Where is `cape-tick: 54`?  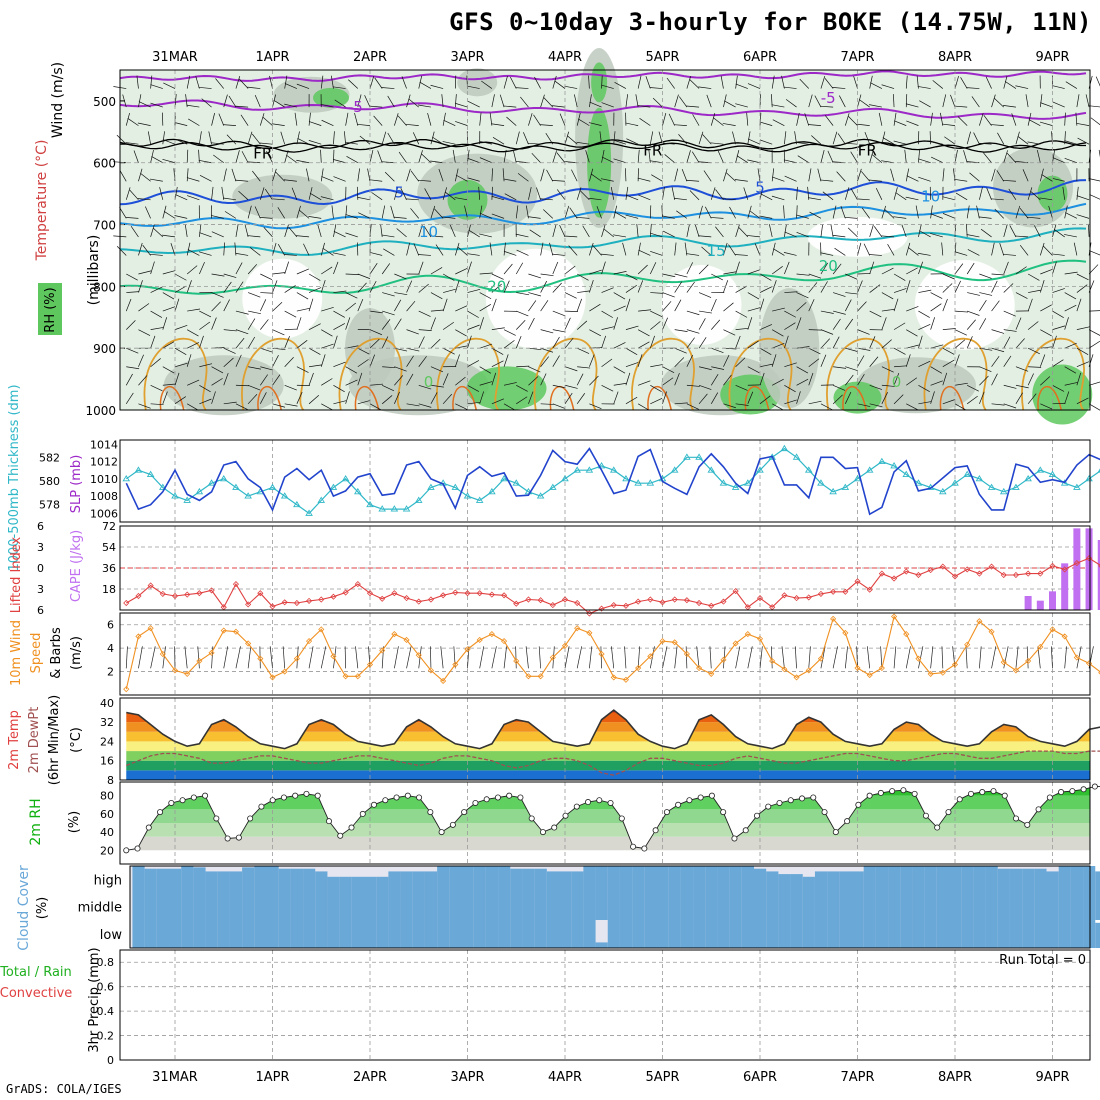
cape-tick: 54 is located at coordinates (109, 547).